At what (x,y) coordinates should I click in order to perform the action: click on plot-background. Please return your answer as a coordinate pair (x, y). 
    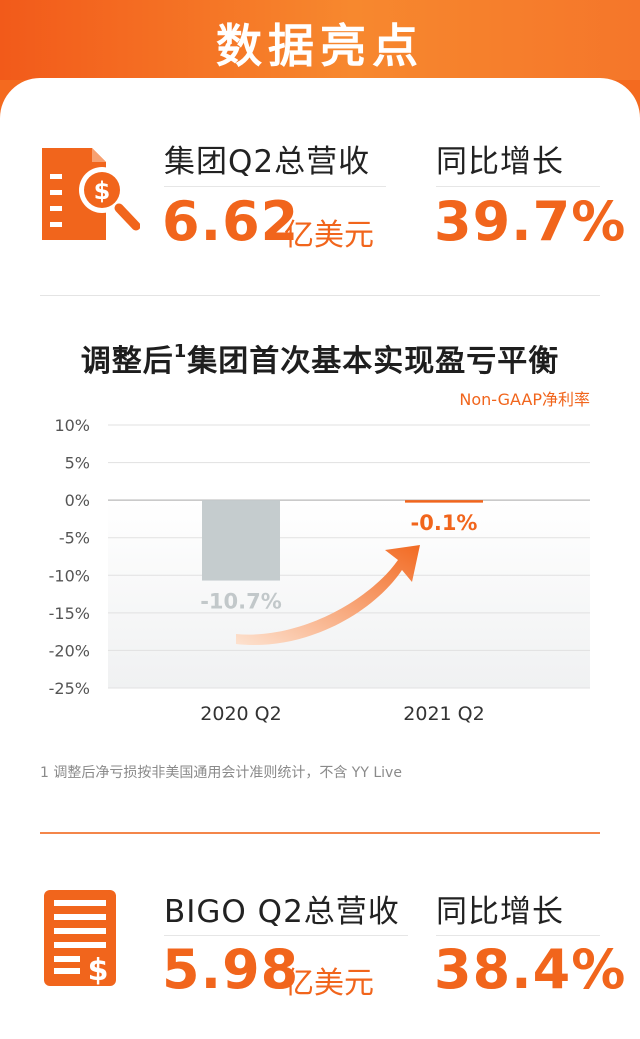
    Looking at the image, I should click on (349, 594).